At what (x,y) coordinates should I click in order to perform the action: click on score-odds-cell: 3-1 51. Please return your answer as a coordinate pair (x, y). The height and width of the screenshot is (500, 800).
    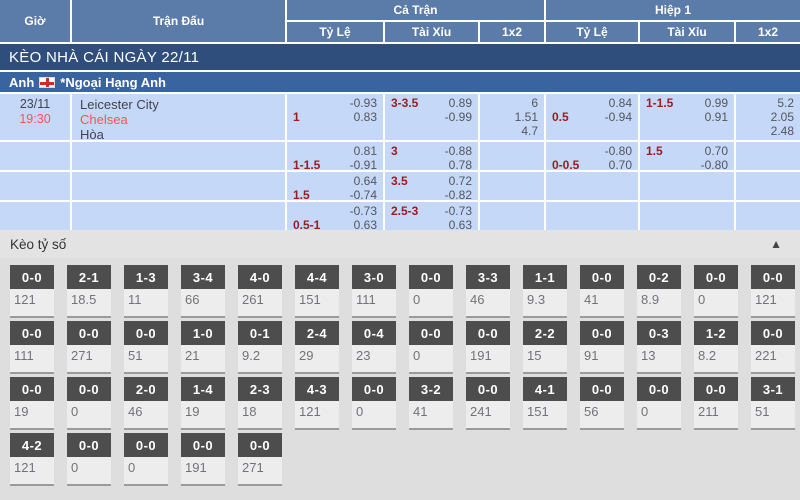
    Looking at the image, I should click on (773, 403).